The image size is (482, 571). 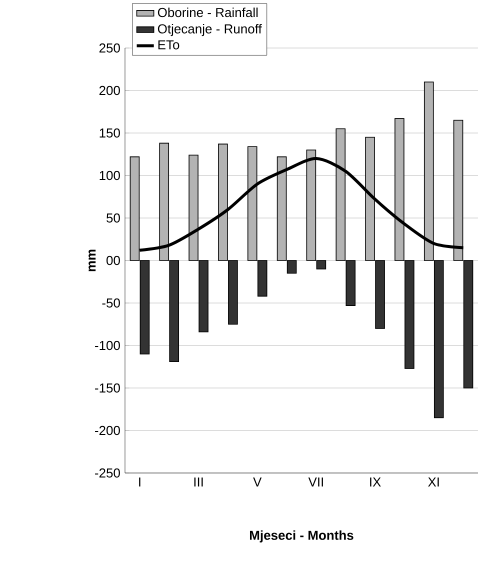 I want to click on x-tick-label: IX, so click(x=375, y=482).